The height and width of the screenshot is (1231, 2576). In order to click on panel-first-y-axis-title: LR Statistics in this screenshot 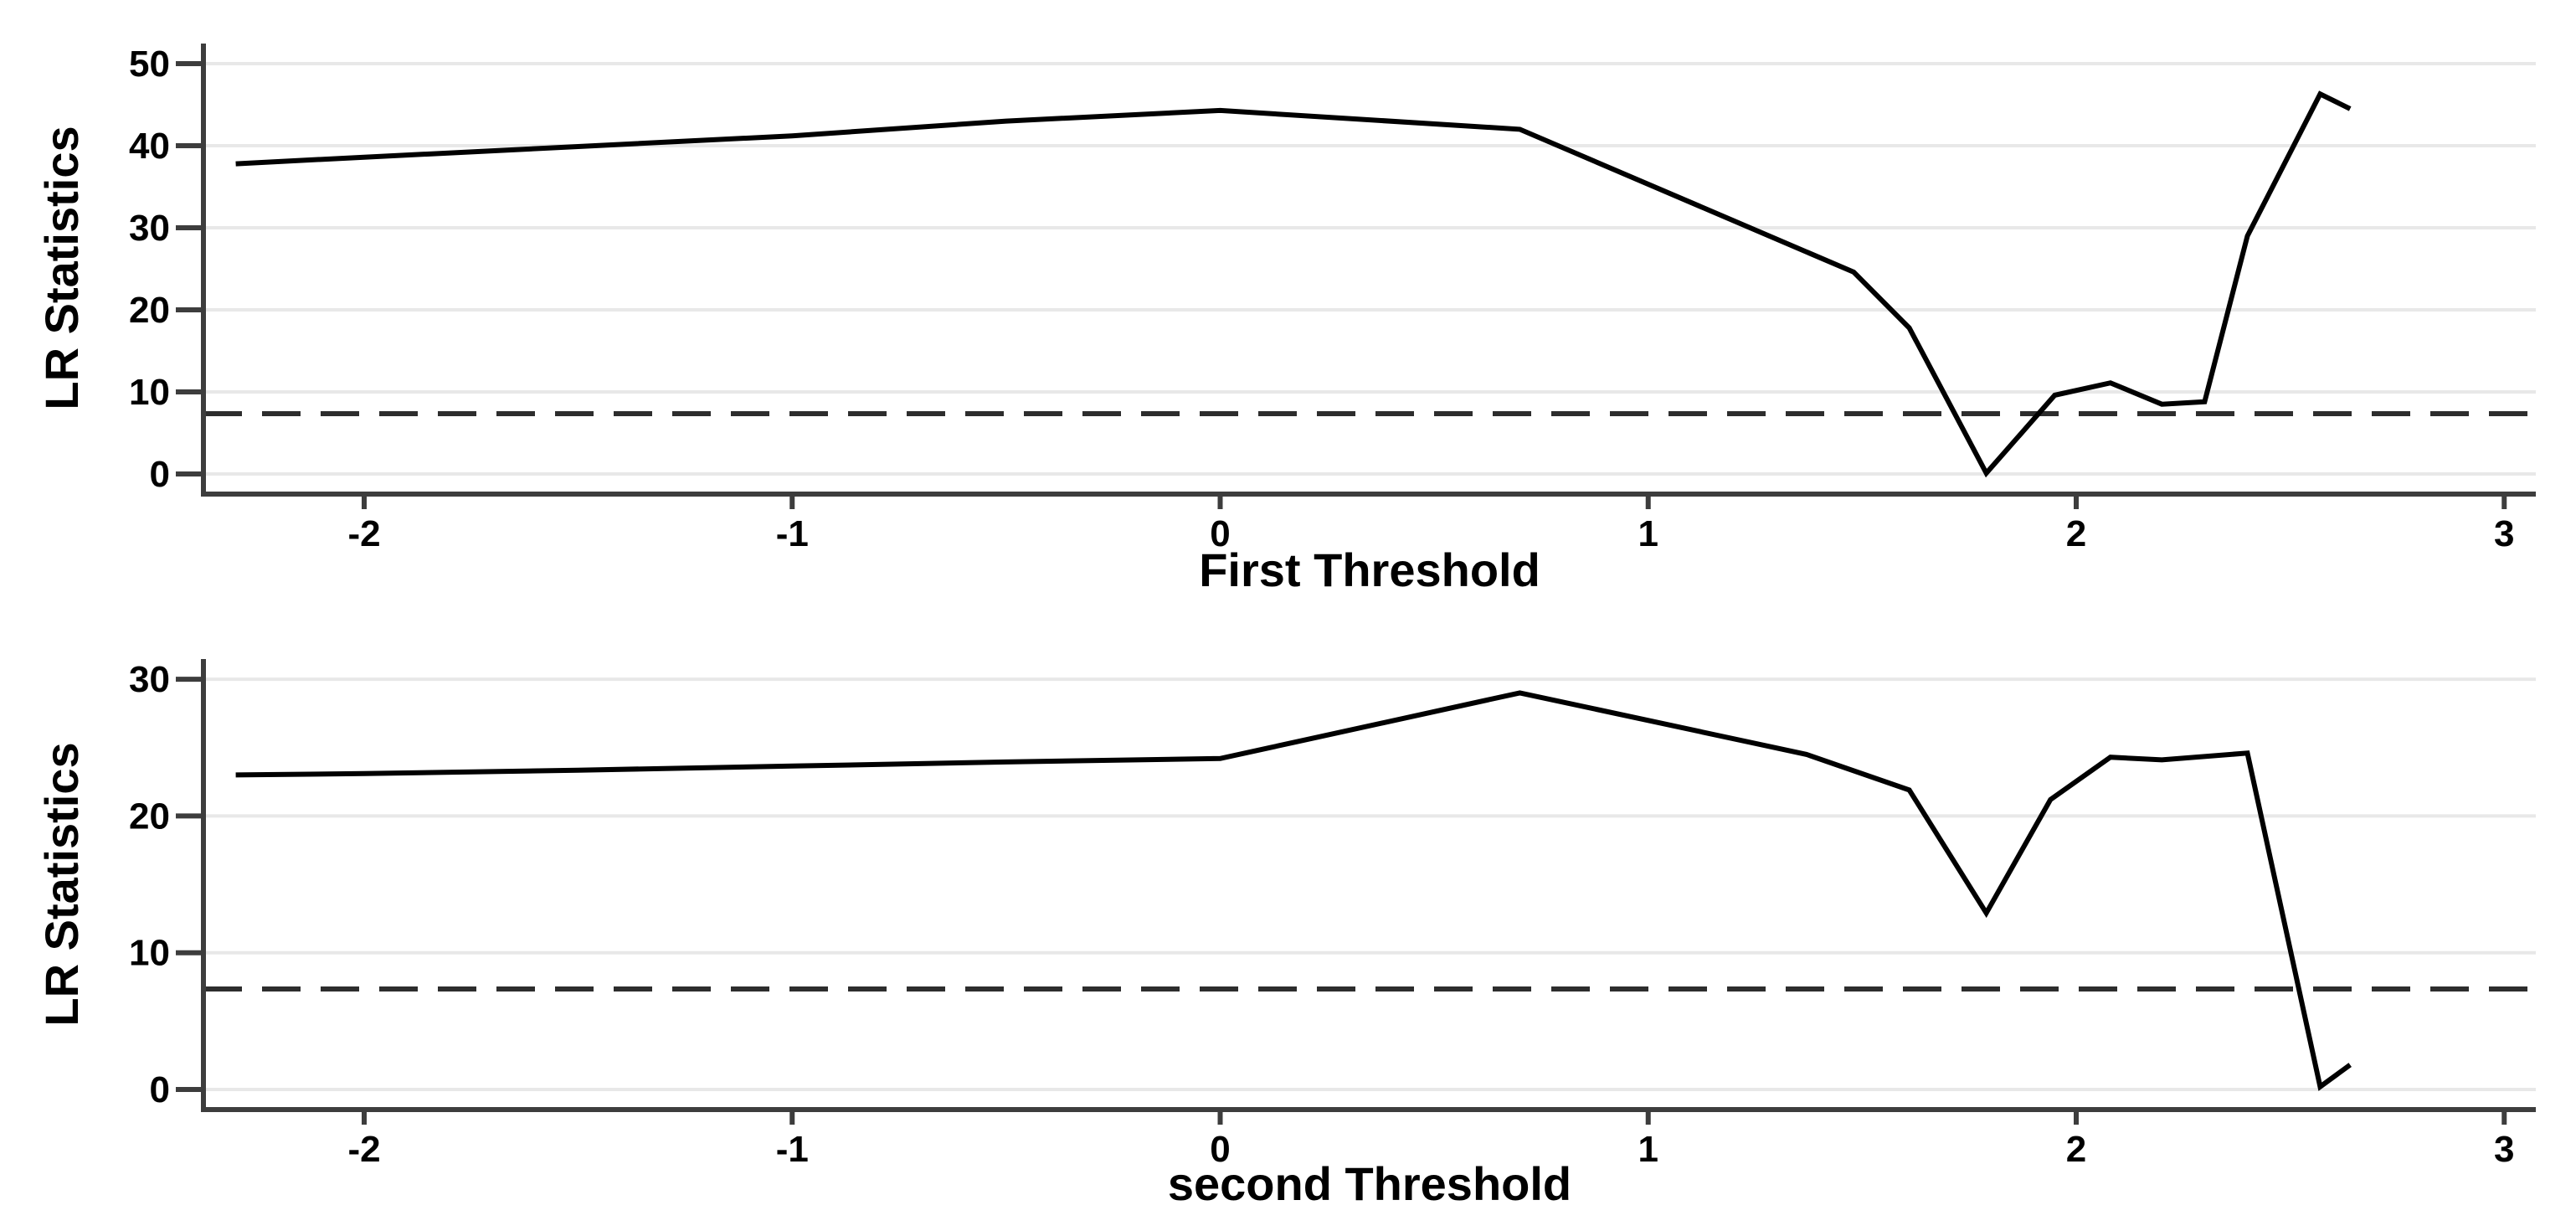, I will do `click(62, 267)`.